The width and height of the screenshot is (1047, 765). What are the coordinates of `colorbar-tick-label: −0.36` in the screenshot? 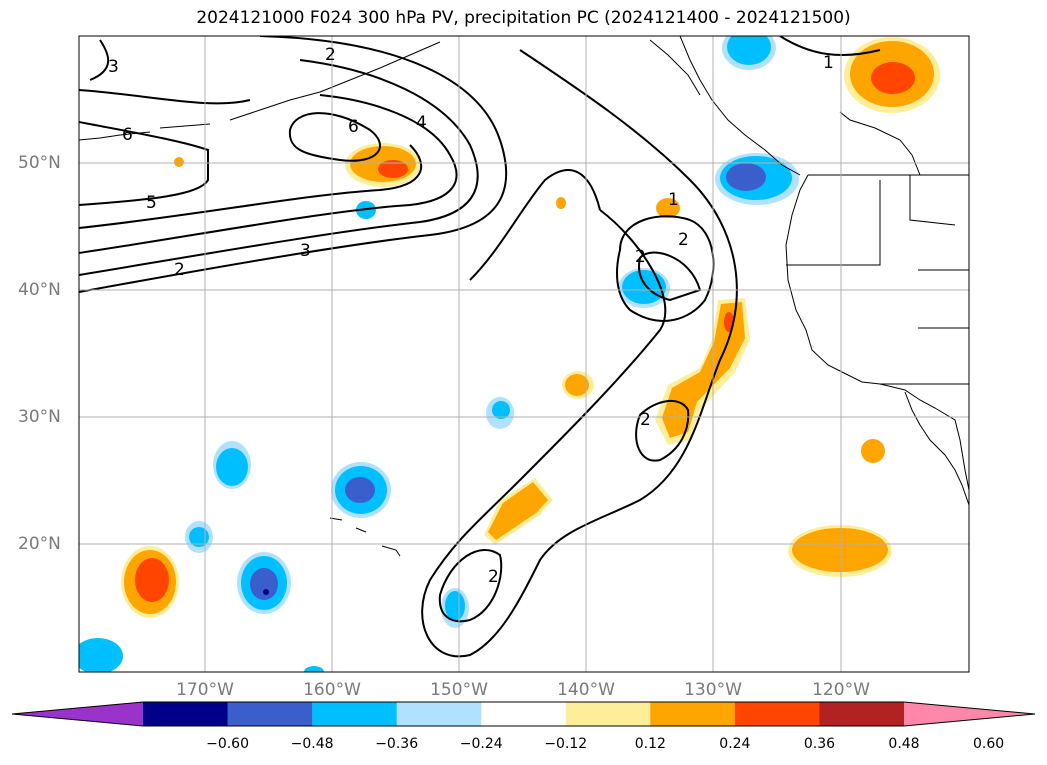 It's located at (397, 744).